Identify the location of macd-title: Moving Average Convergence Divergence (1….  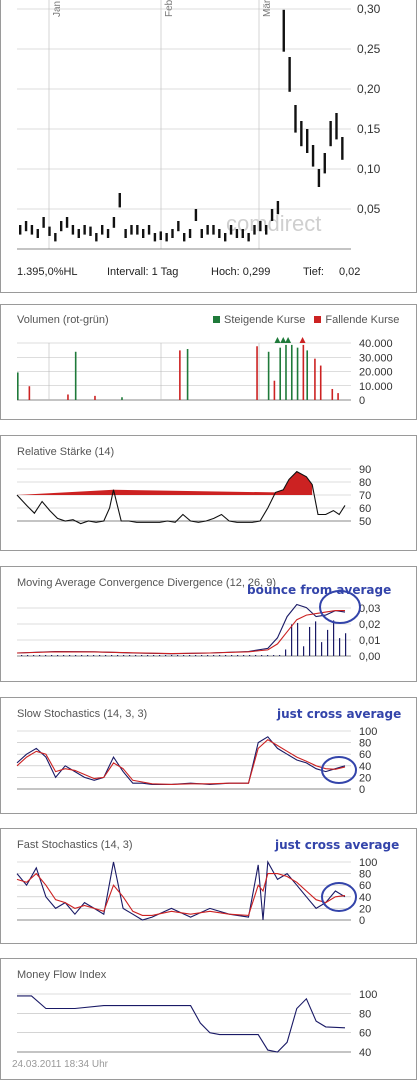
(147, 583).